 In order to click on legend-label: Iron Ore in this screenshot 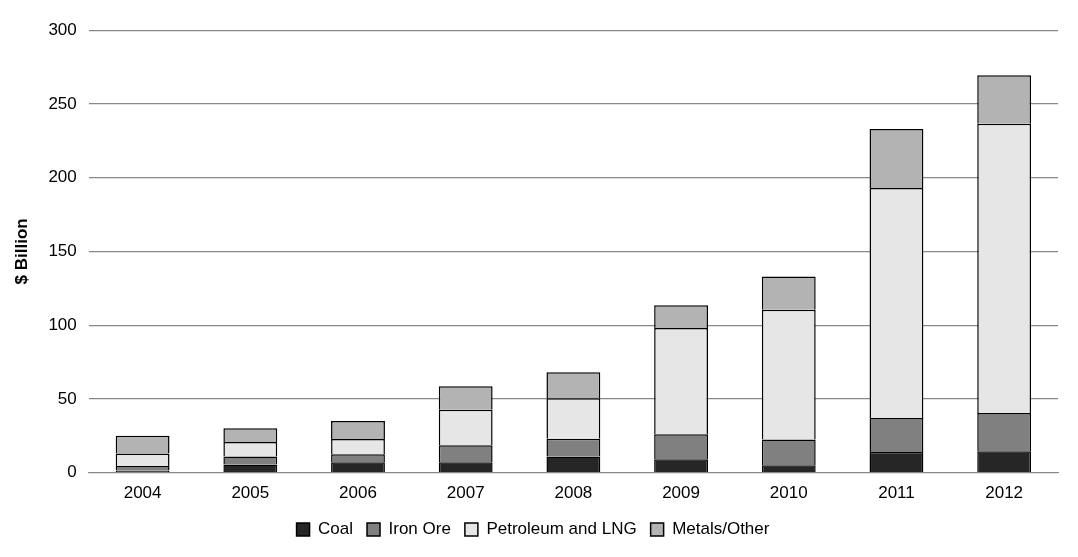, I will do `click(419, 529)`.